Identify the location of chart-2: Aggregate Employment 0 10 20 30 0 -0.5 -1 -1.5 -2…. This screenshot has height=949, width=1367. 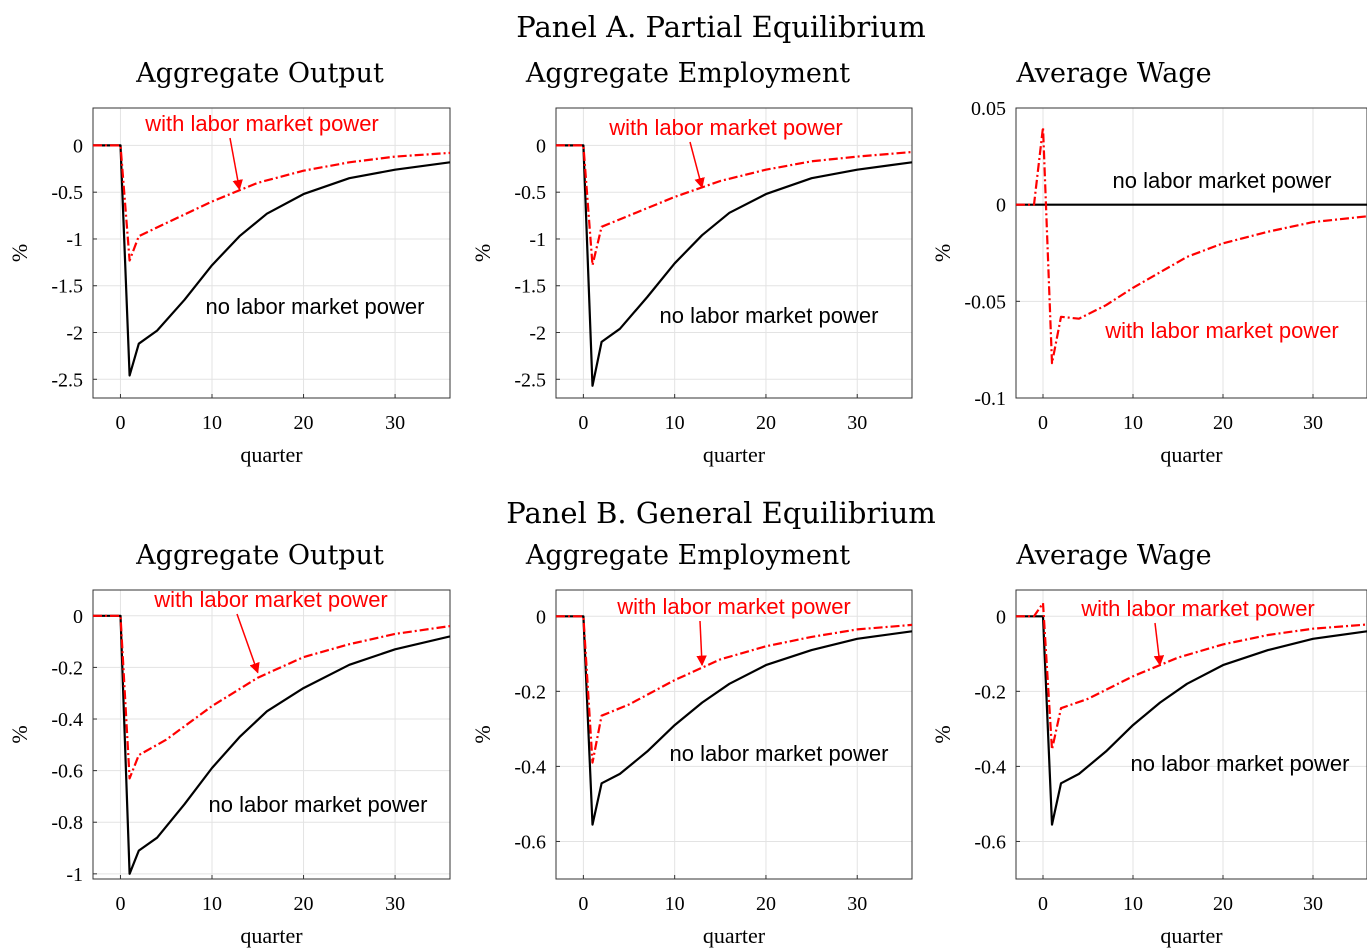
(691, 262).